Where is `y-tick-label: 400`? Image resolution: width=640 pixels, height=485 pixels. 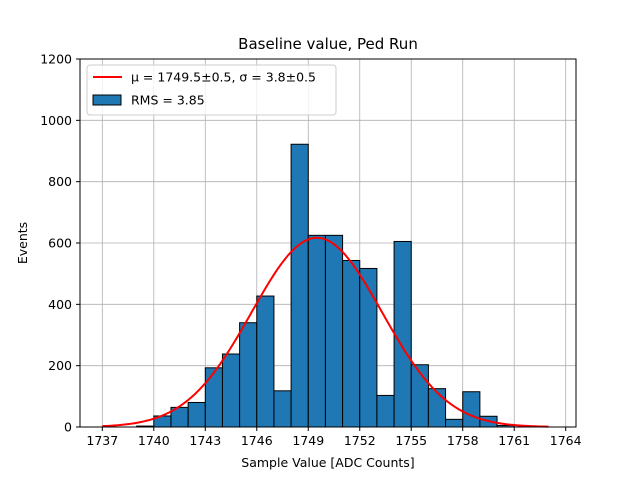 y-tick-label: 400 is located at coordinates (60, 304).